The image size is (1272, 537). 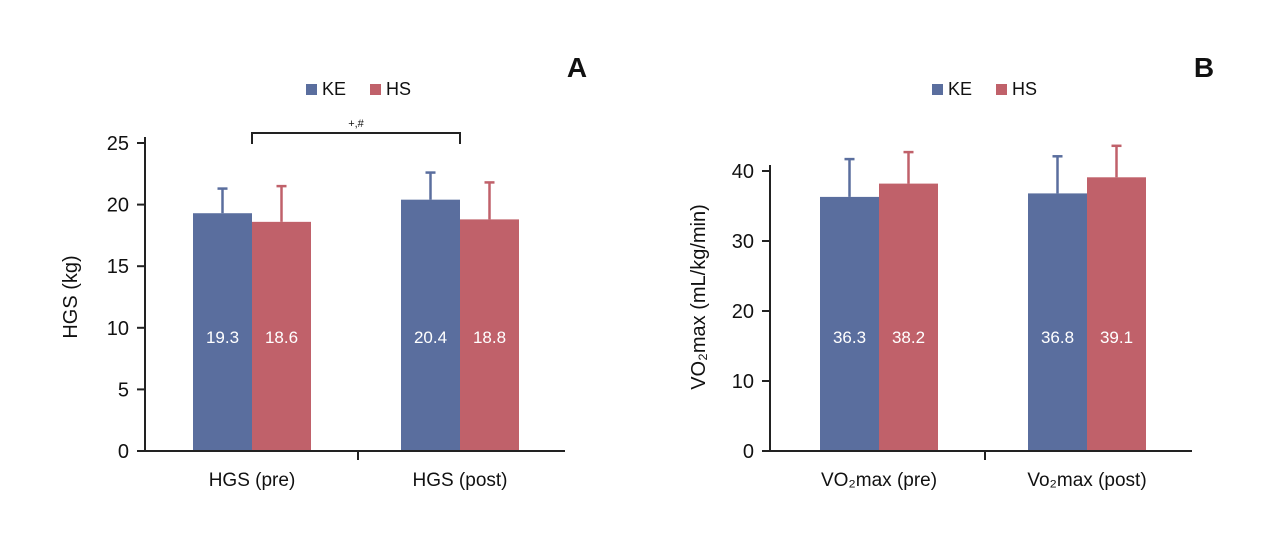 What do you see at coordinates (71, 296) in the screenshot?
I see `chart1-y-axis-title: HGS (kg)` at bounding box center [71, 296].